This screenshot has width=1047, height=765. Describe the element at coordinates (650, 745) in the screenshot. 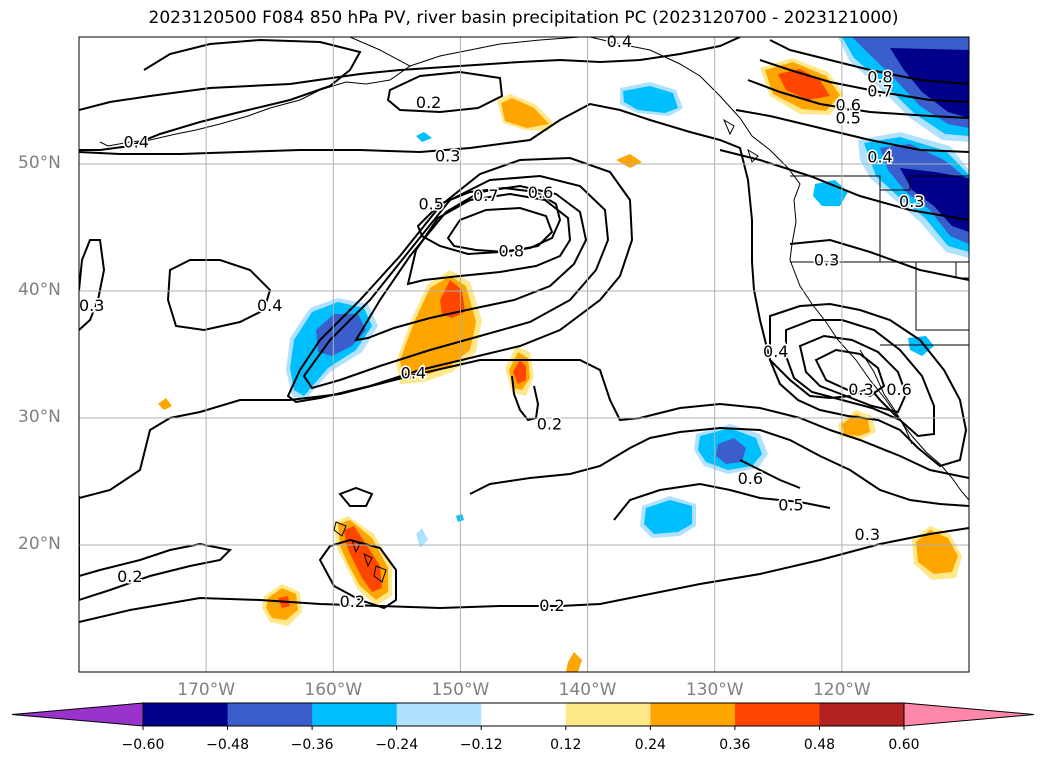

I see `colorbar-tick-label: 0.24` at that location.